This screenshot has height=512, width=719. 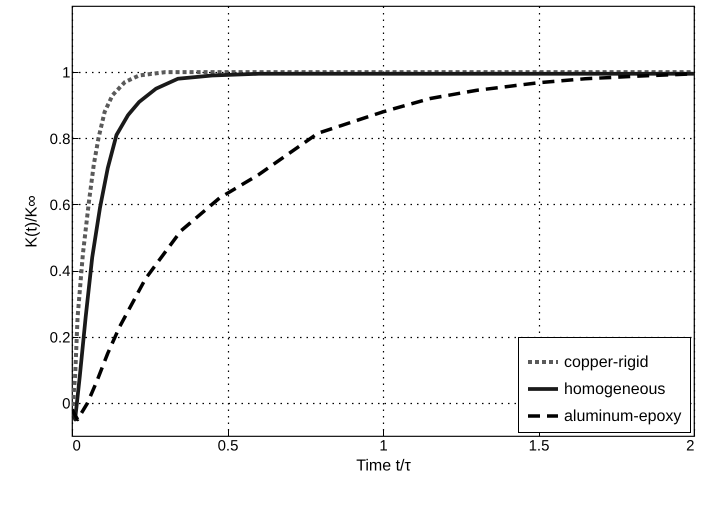 I want to click on y-tick-label: 0.2, so click(x=60, y=337).